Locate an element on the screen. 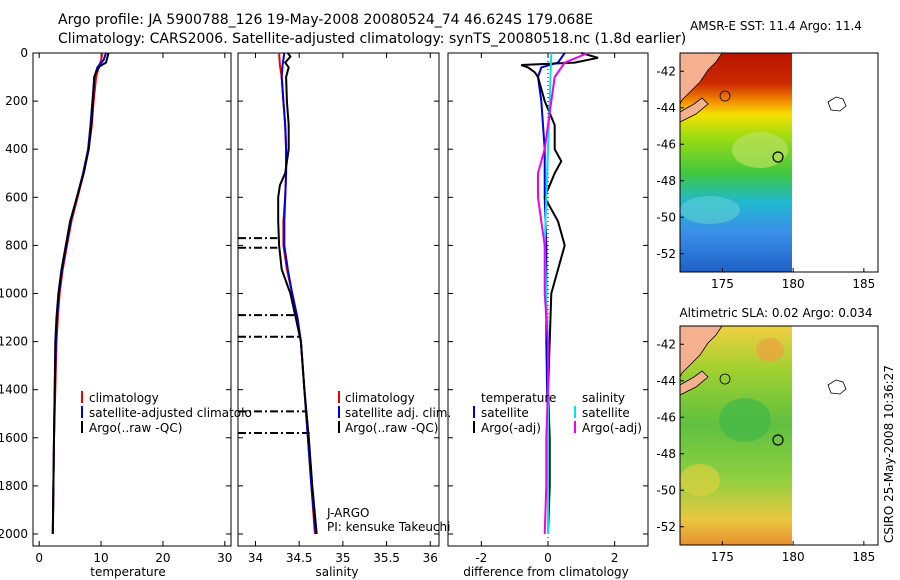 The image size is (900, 580). sst-warm-patch is located at coordinates (760, 150).